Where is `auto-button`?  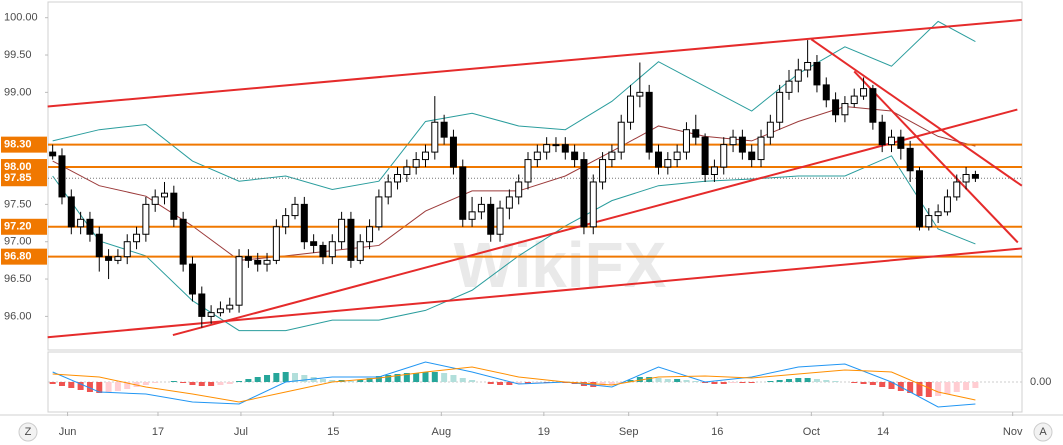 auto-button is located at coordinates (1043, 432).